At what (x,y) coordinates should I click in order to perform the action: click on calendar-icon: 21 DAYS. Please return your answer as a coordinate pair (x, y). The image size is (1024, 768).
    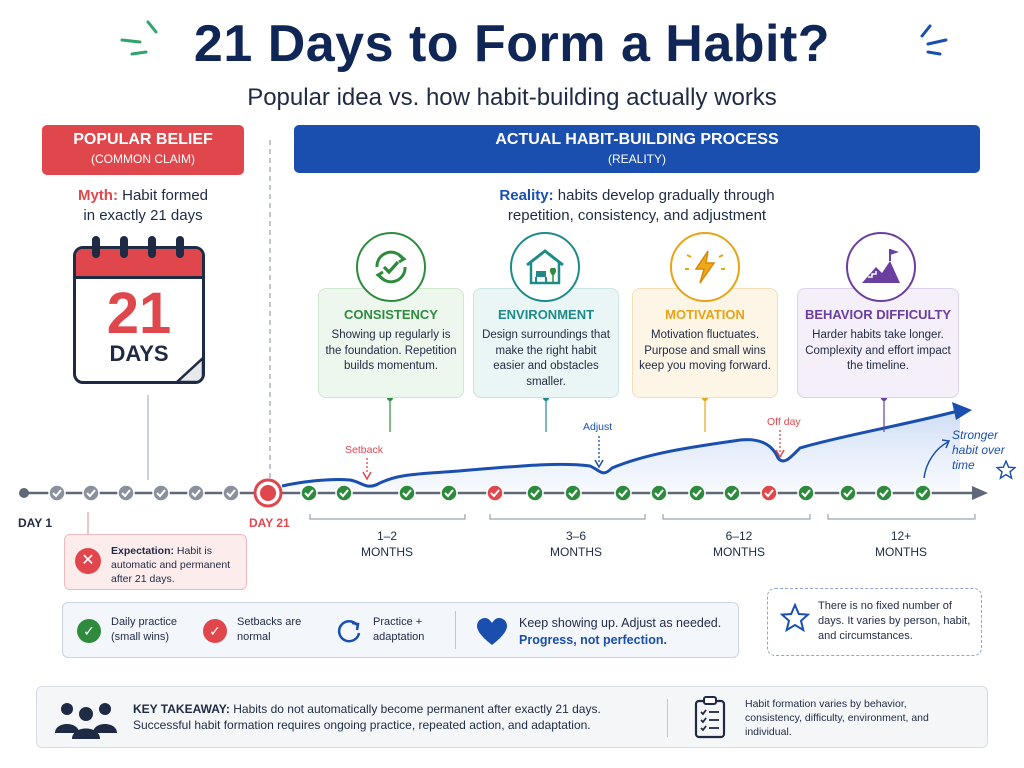
    Looking at the image, I should click on (139, 315).